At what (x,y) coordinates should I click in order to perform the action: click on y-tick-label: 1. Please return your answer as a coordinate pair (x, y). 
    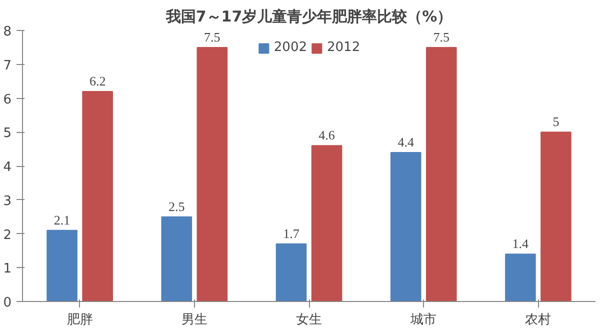
    Looking at the image, I should click on (7, 269).